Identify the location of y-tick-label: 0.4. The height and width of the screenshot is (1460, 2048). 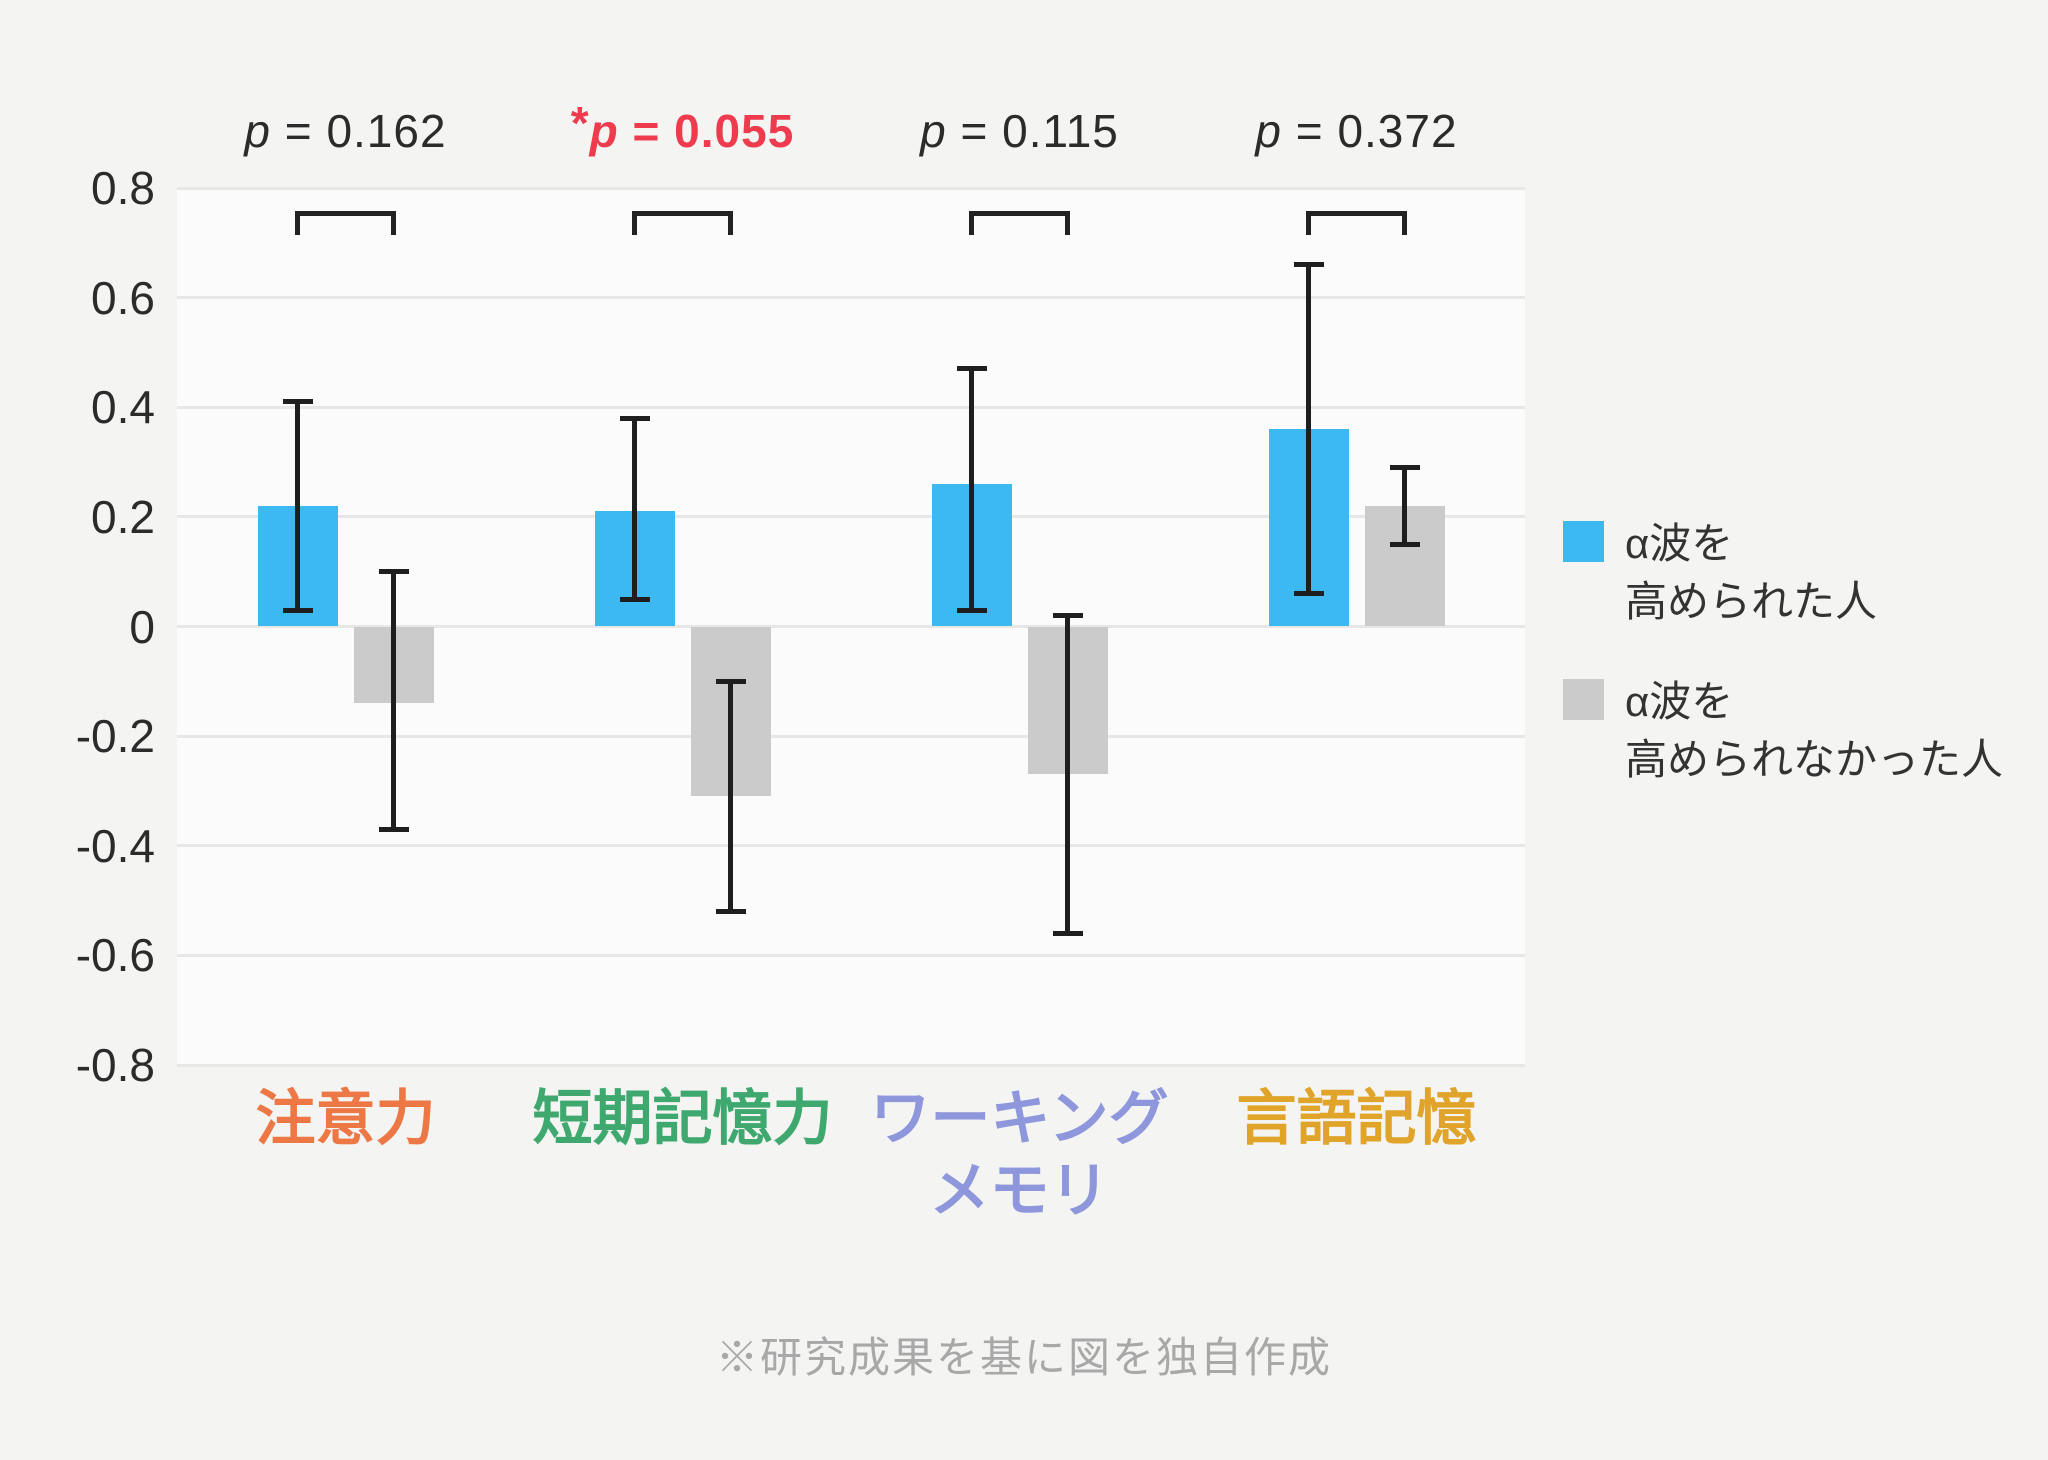
(123, 407).